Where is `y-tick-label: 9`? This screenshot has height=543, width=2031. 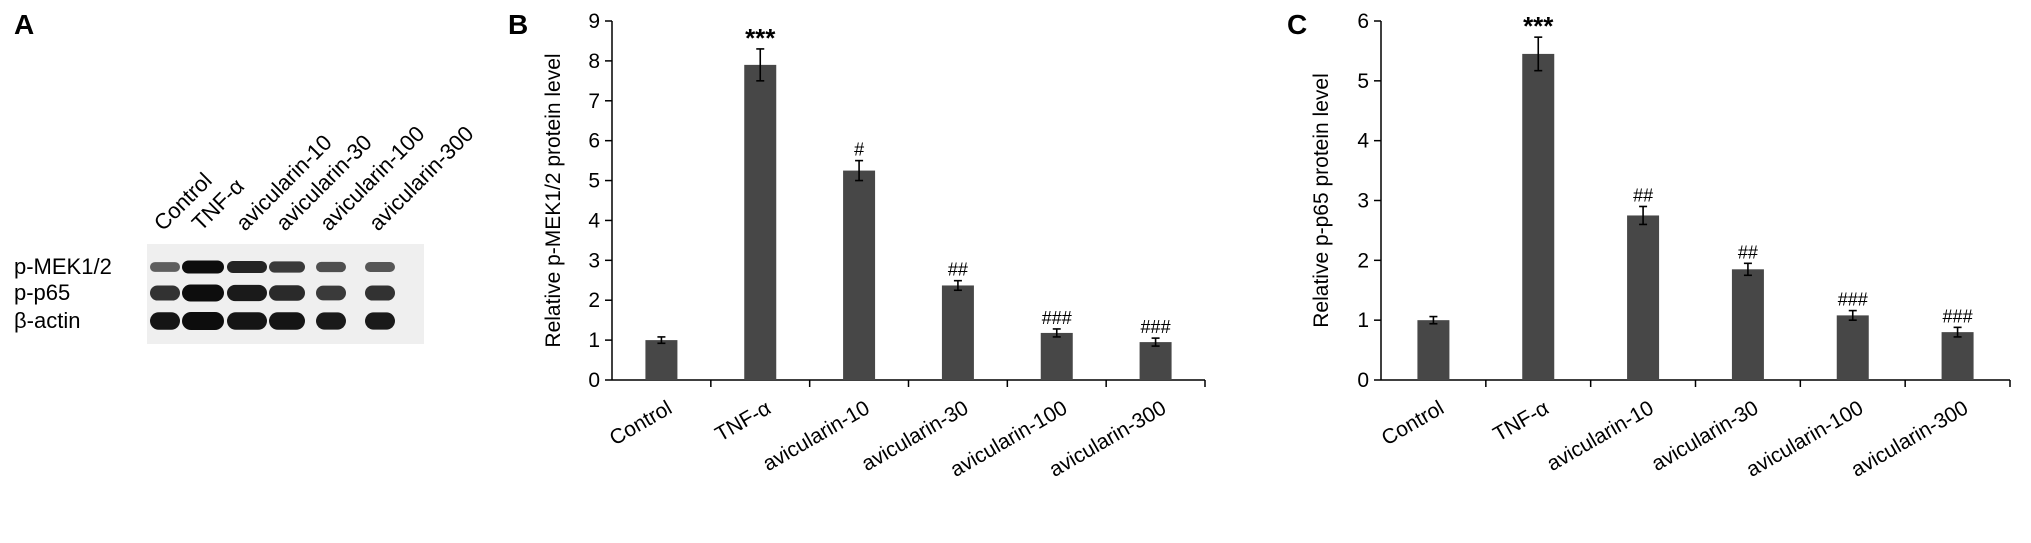 y-tick-label: 9 is located at coordinates (594, 21).